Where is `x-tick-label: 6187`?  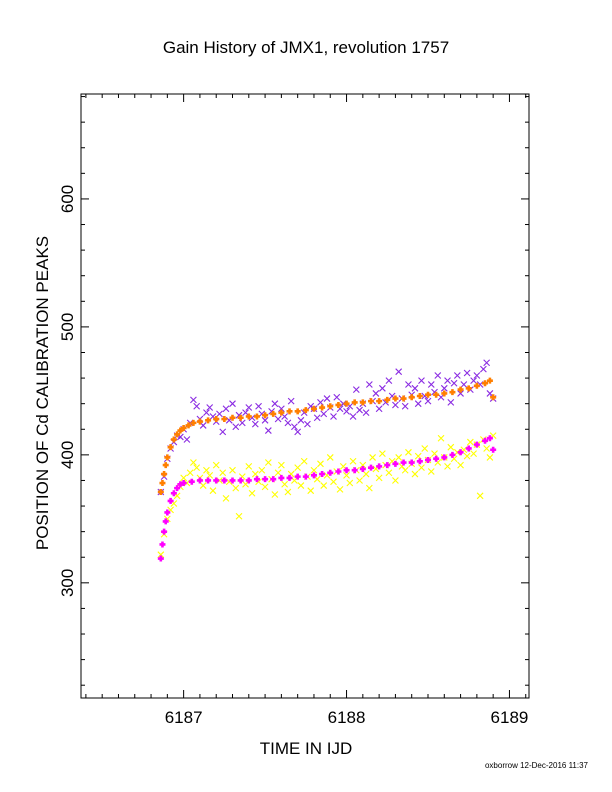
x-tick-label: 6187 is located at coordinates (184, 717).